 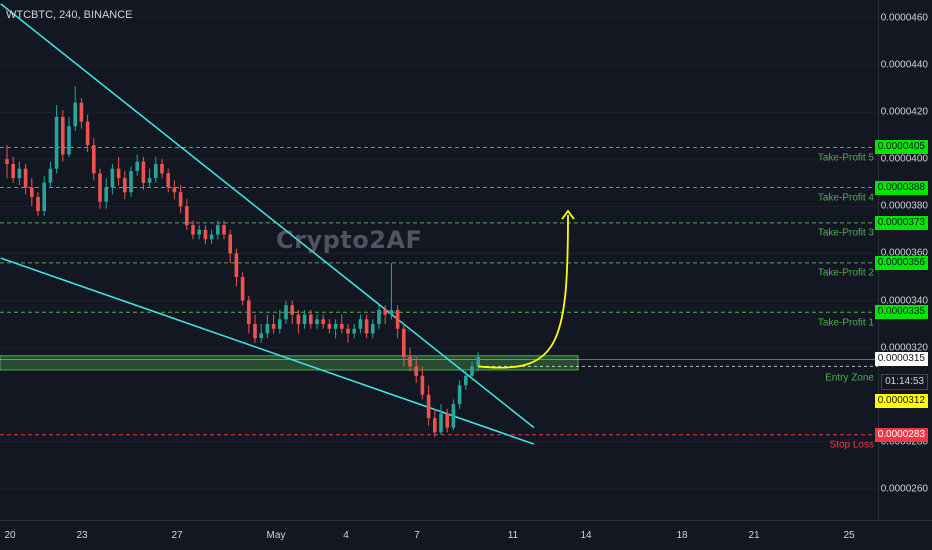 What do you see at coordinates (346, 535) in the screenshot?
I see `time-tick-label: 4` at bounding box center [346, 535].